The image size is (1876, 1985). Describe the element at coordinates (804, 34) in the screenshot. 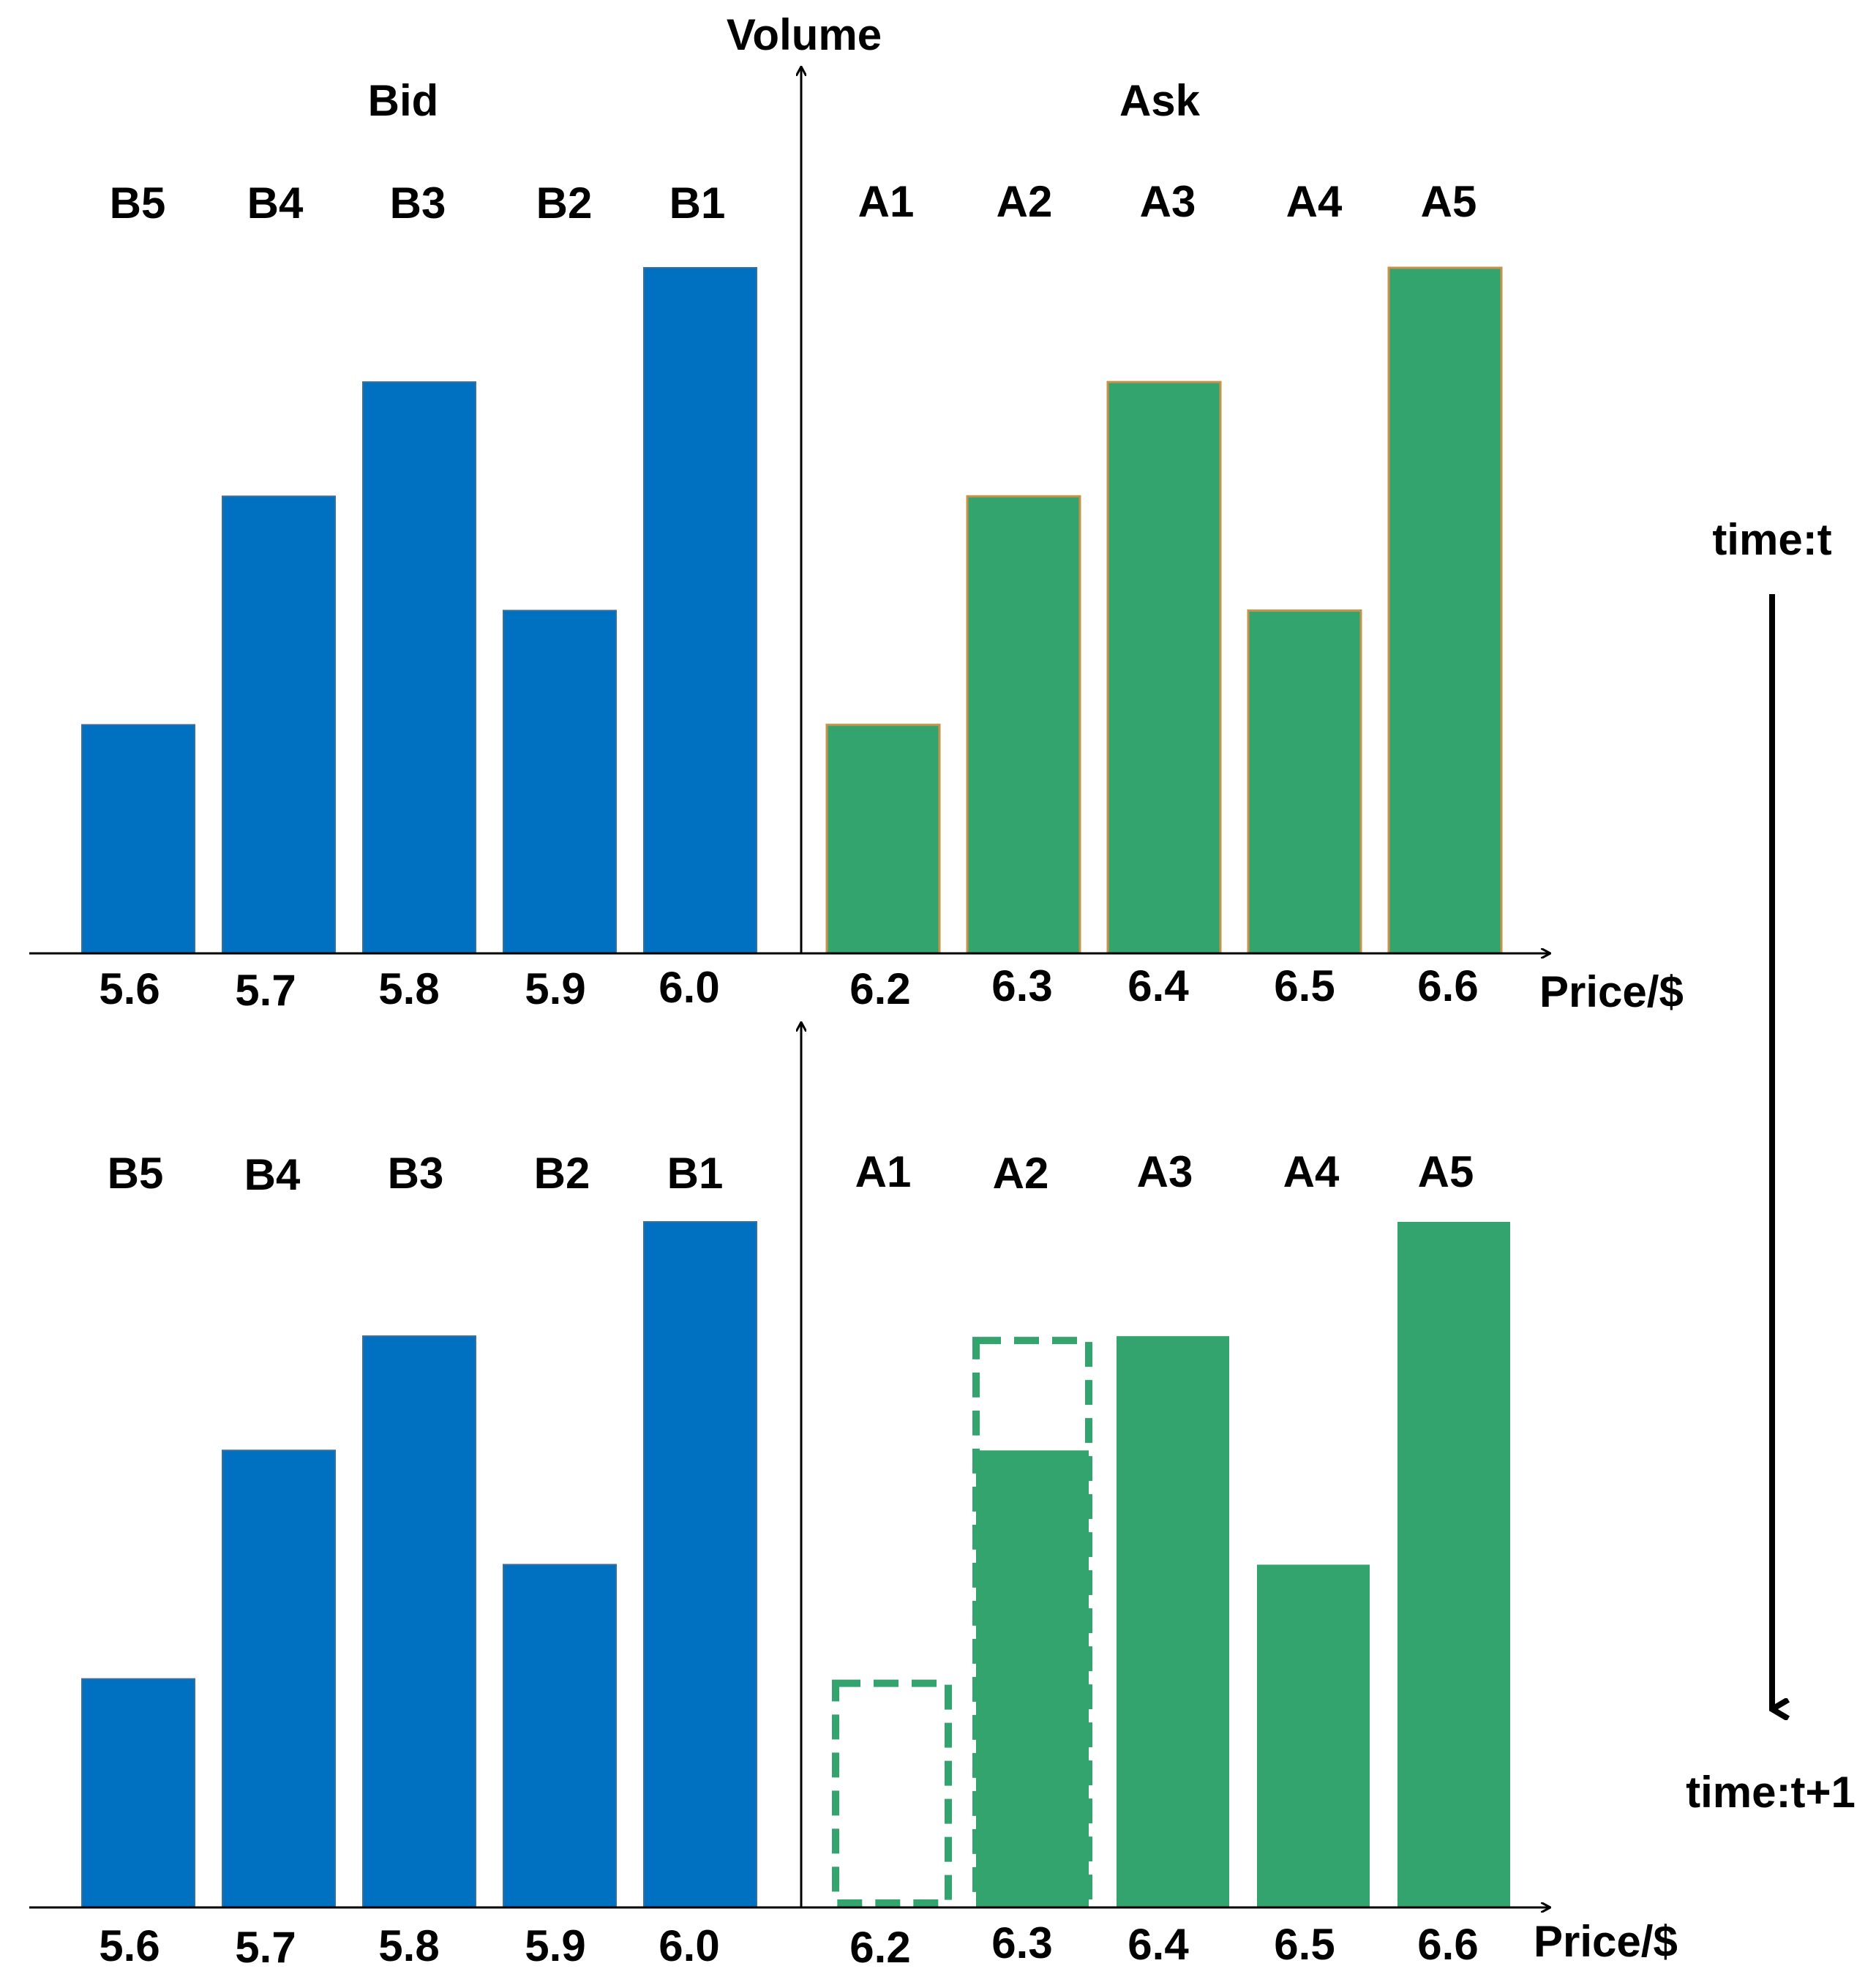

I see `y-axis-title: Volume` at that location.